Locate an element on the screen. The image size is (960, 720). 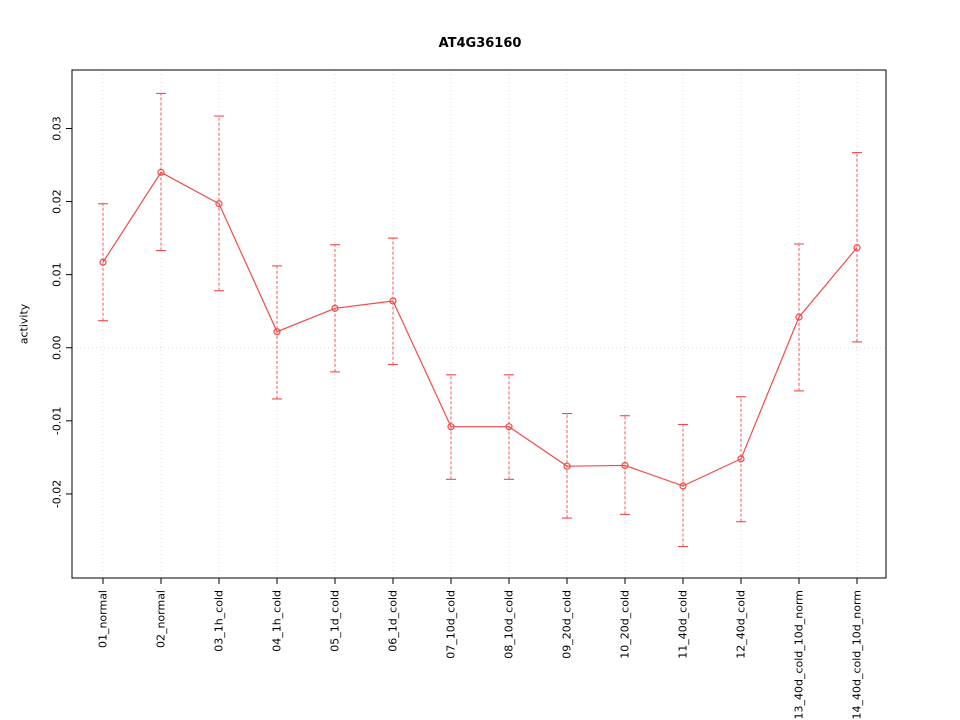
x-tick-label: 07_10d_cold is located at coordinates (451, 624).